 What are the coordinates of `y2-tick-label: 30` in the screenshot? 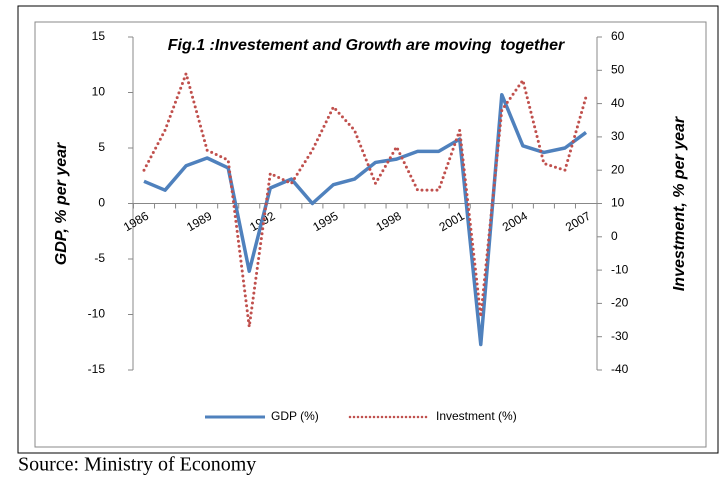 It's located at (618, 136).